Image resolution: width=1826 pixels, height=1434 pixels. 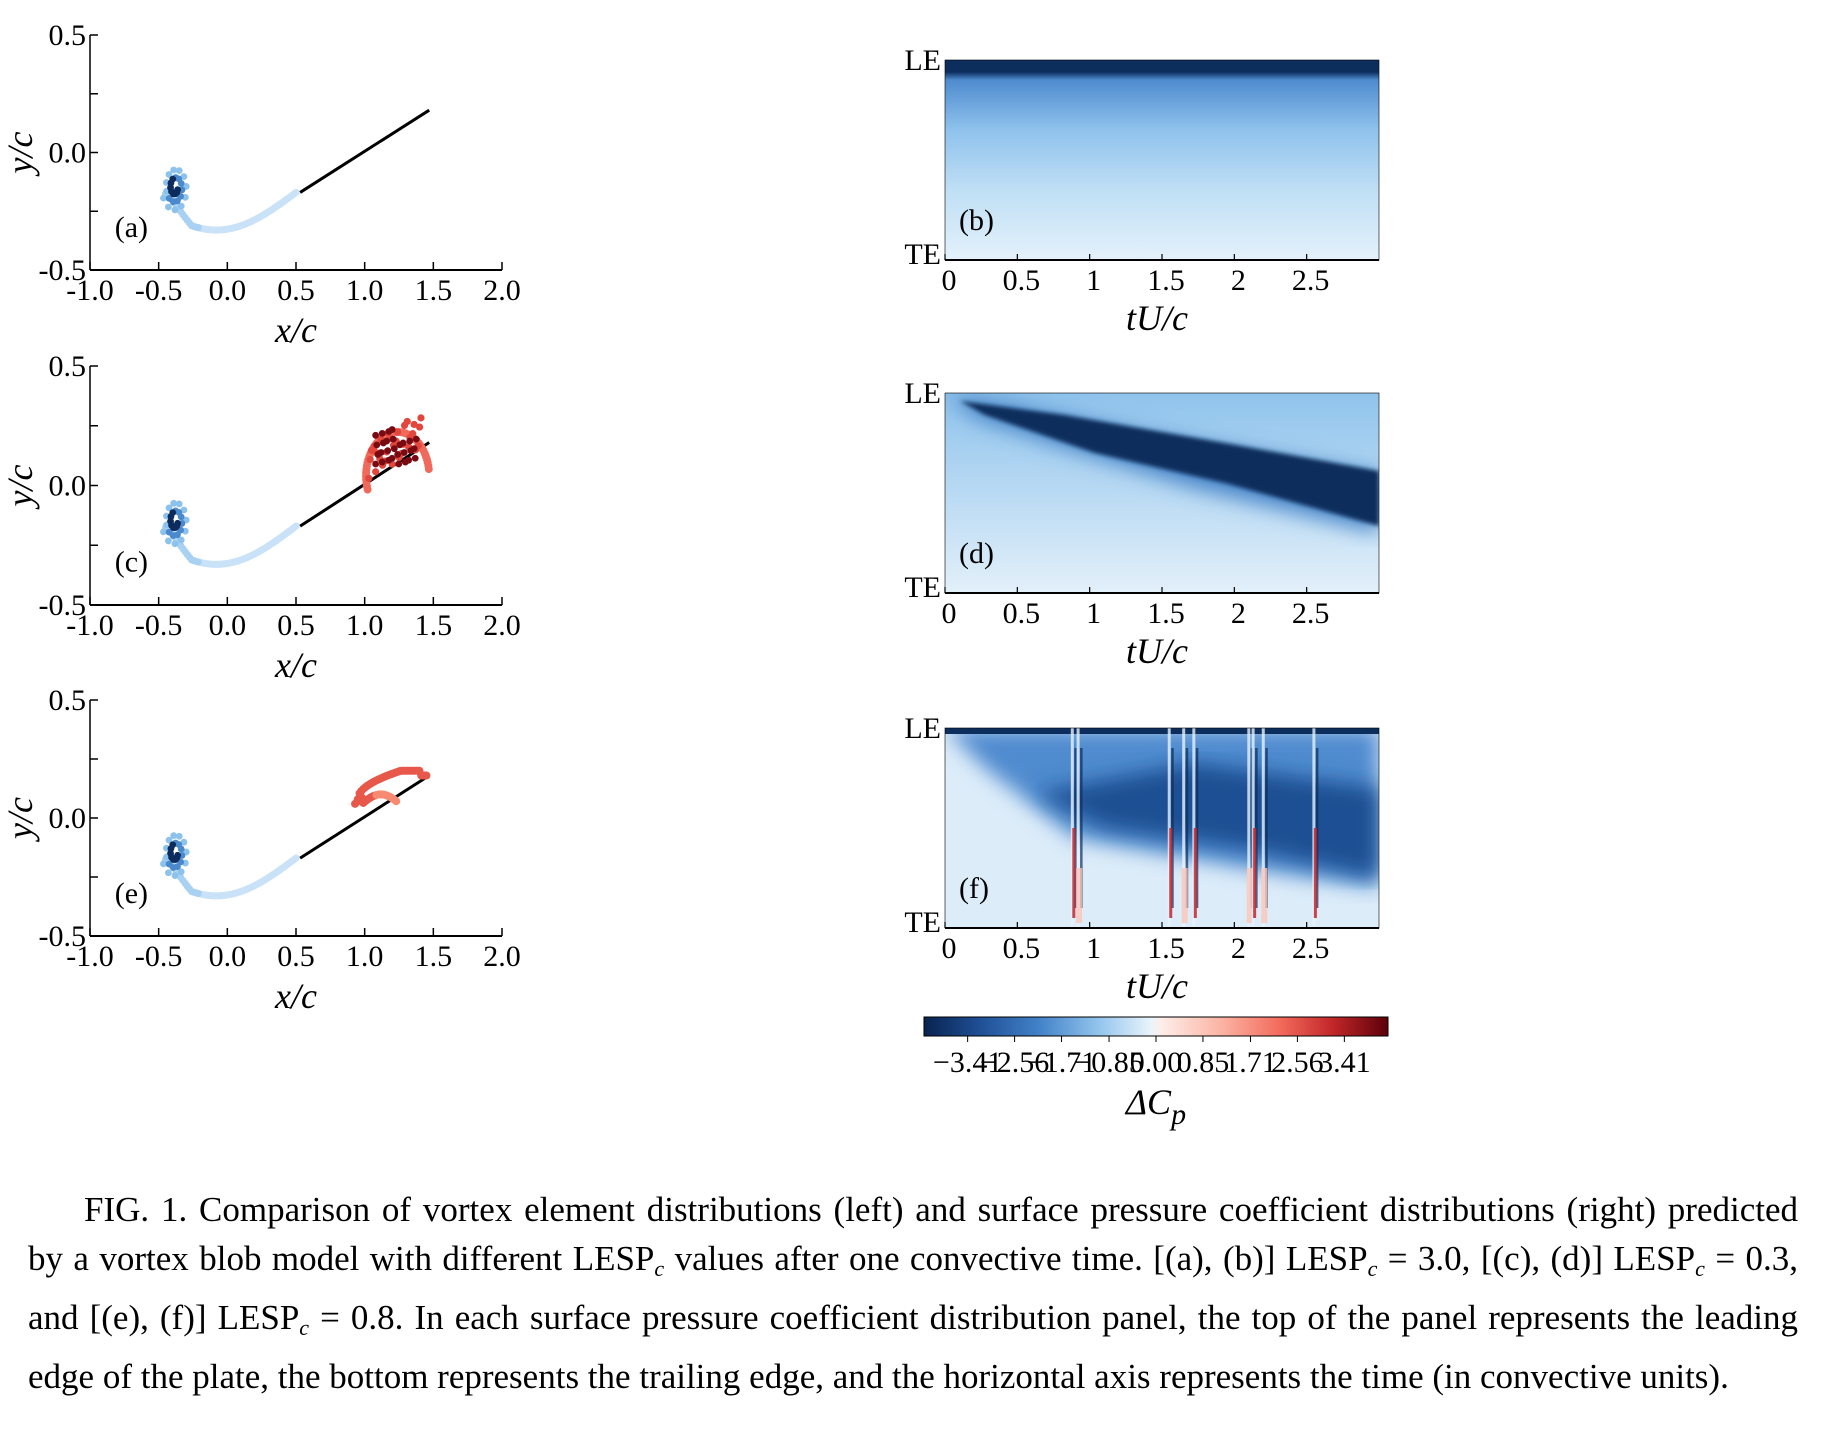 I want to click on panel-label: (e), so click(x=131, y=893).